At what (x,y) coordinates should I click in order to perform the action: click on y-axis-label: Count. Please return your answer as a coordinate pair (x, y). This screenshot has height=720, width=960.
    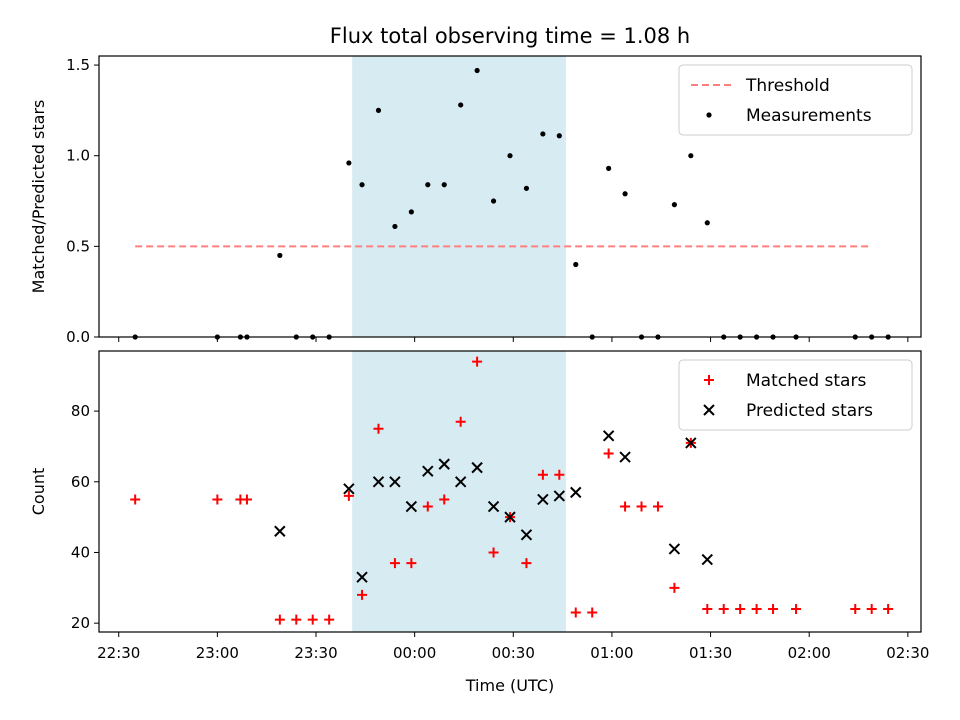
    Looking at the image, I should click on (38, 492).